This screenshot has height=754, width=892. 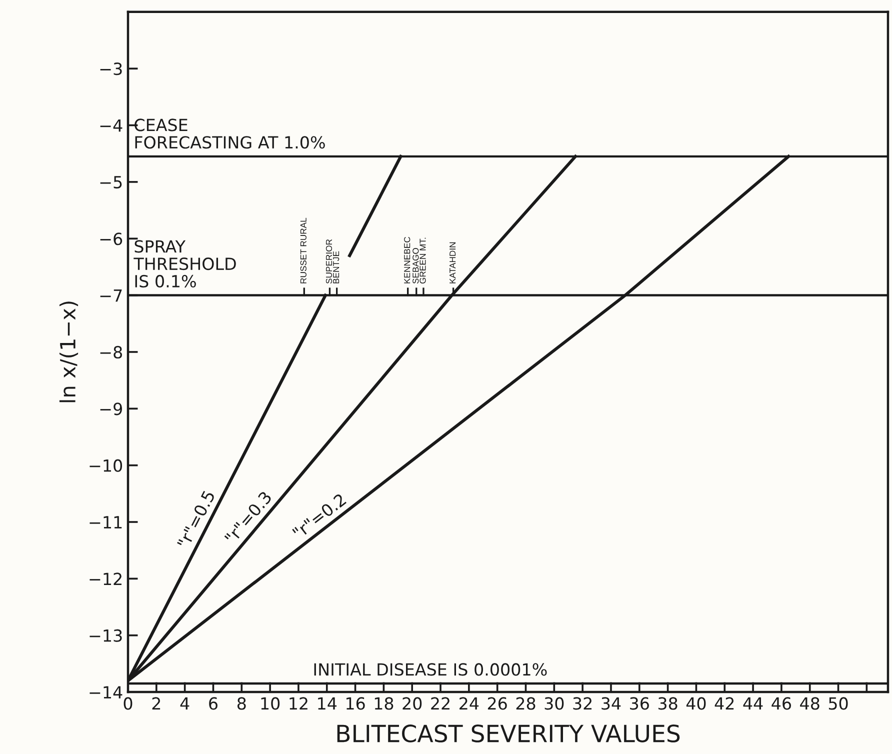 I want to click on x-tick-label: 36, so click(x=639, y=703).